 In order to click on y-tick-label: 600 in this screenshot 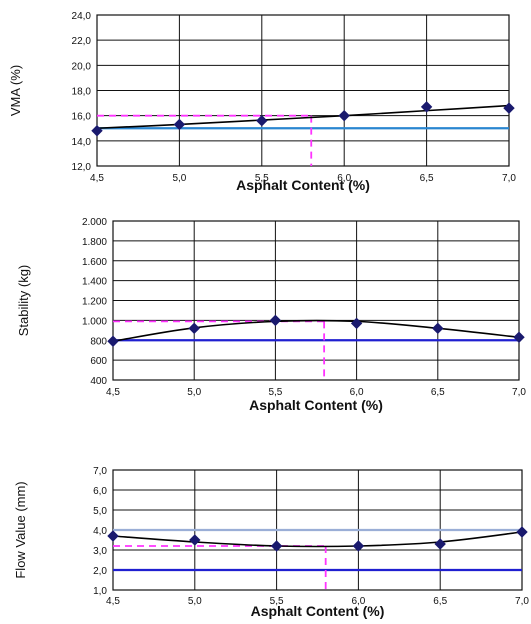, I will do `click(98, 361)`.